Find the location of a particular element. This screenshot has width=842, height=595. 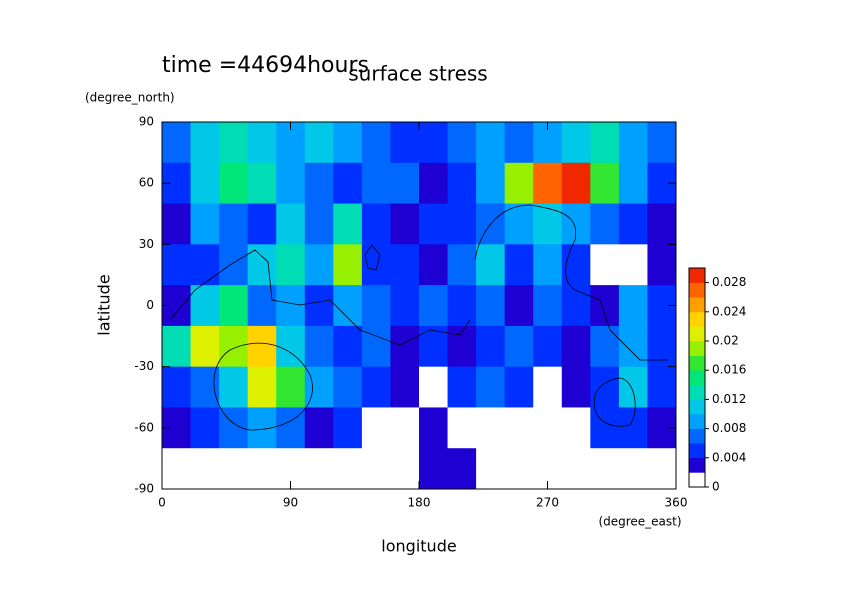

y-tick-label: 0 is located at coordinates (150, 305).